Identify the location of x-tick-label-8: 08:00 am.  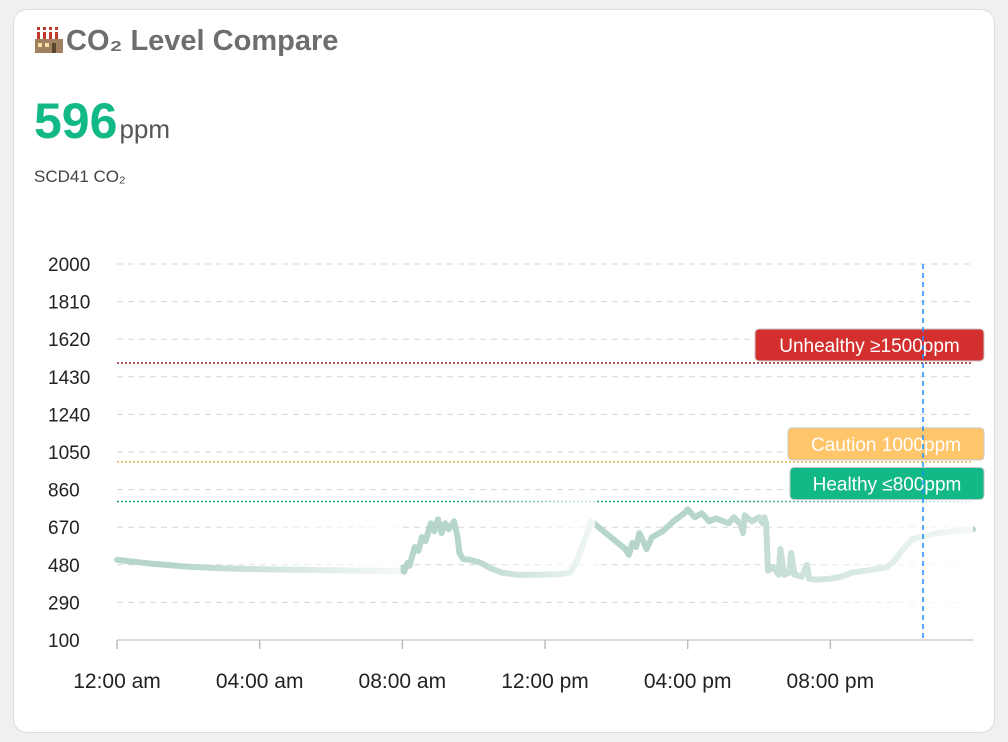
(403, 681).